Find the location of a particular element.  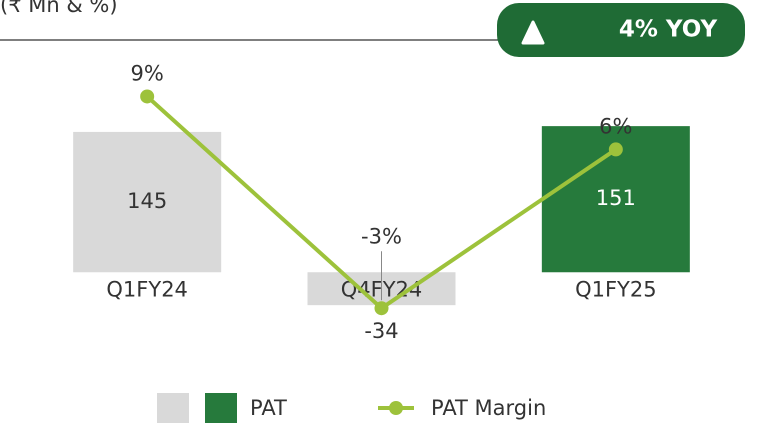

badge is located at coordinates (621, 30).